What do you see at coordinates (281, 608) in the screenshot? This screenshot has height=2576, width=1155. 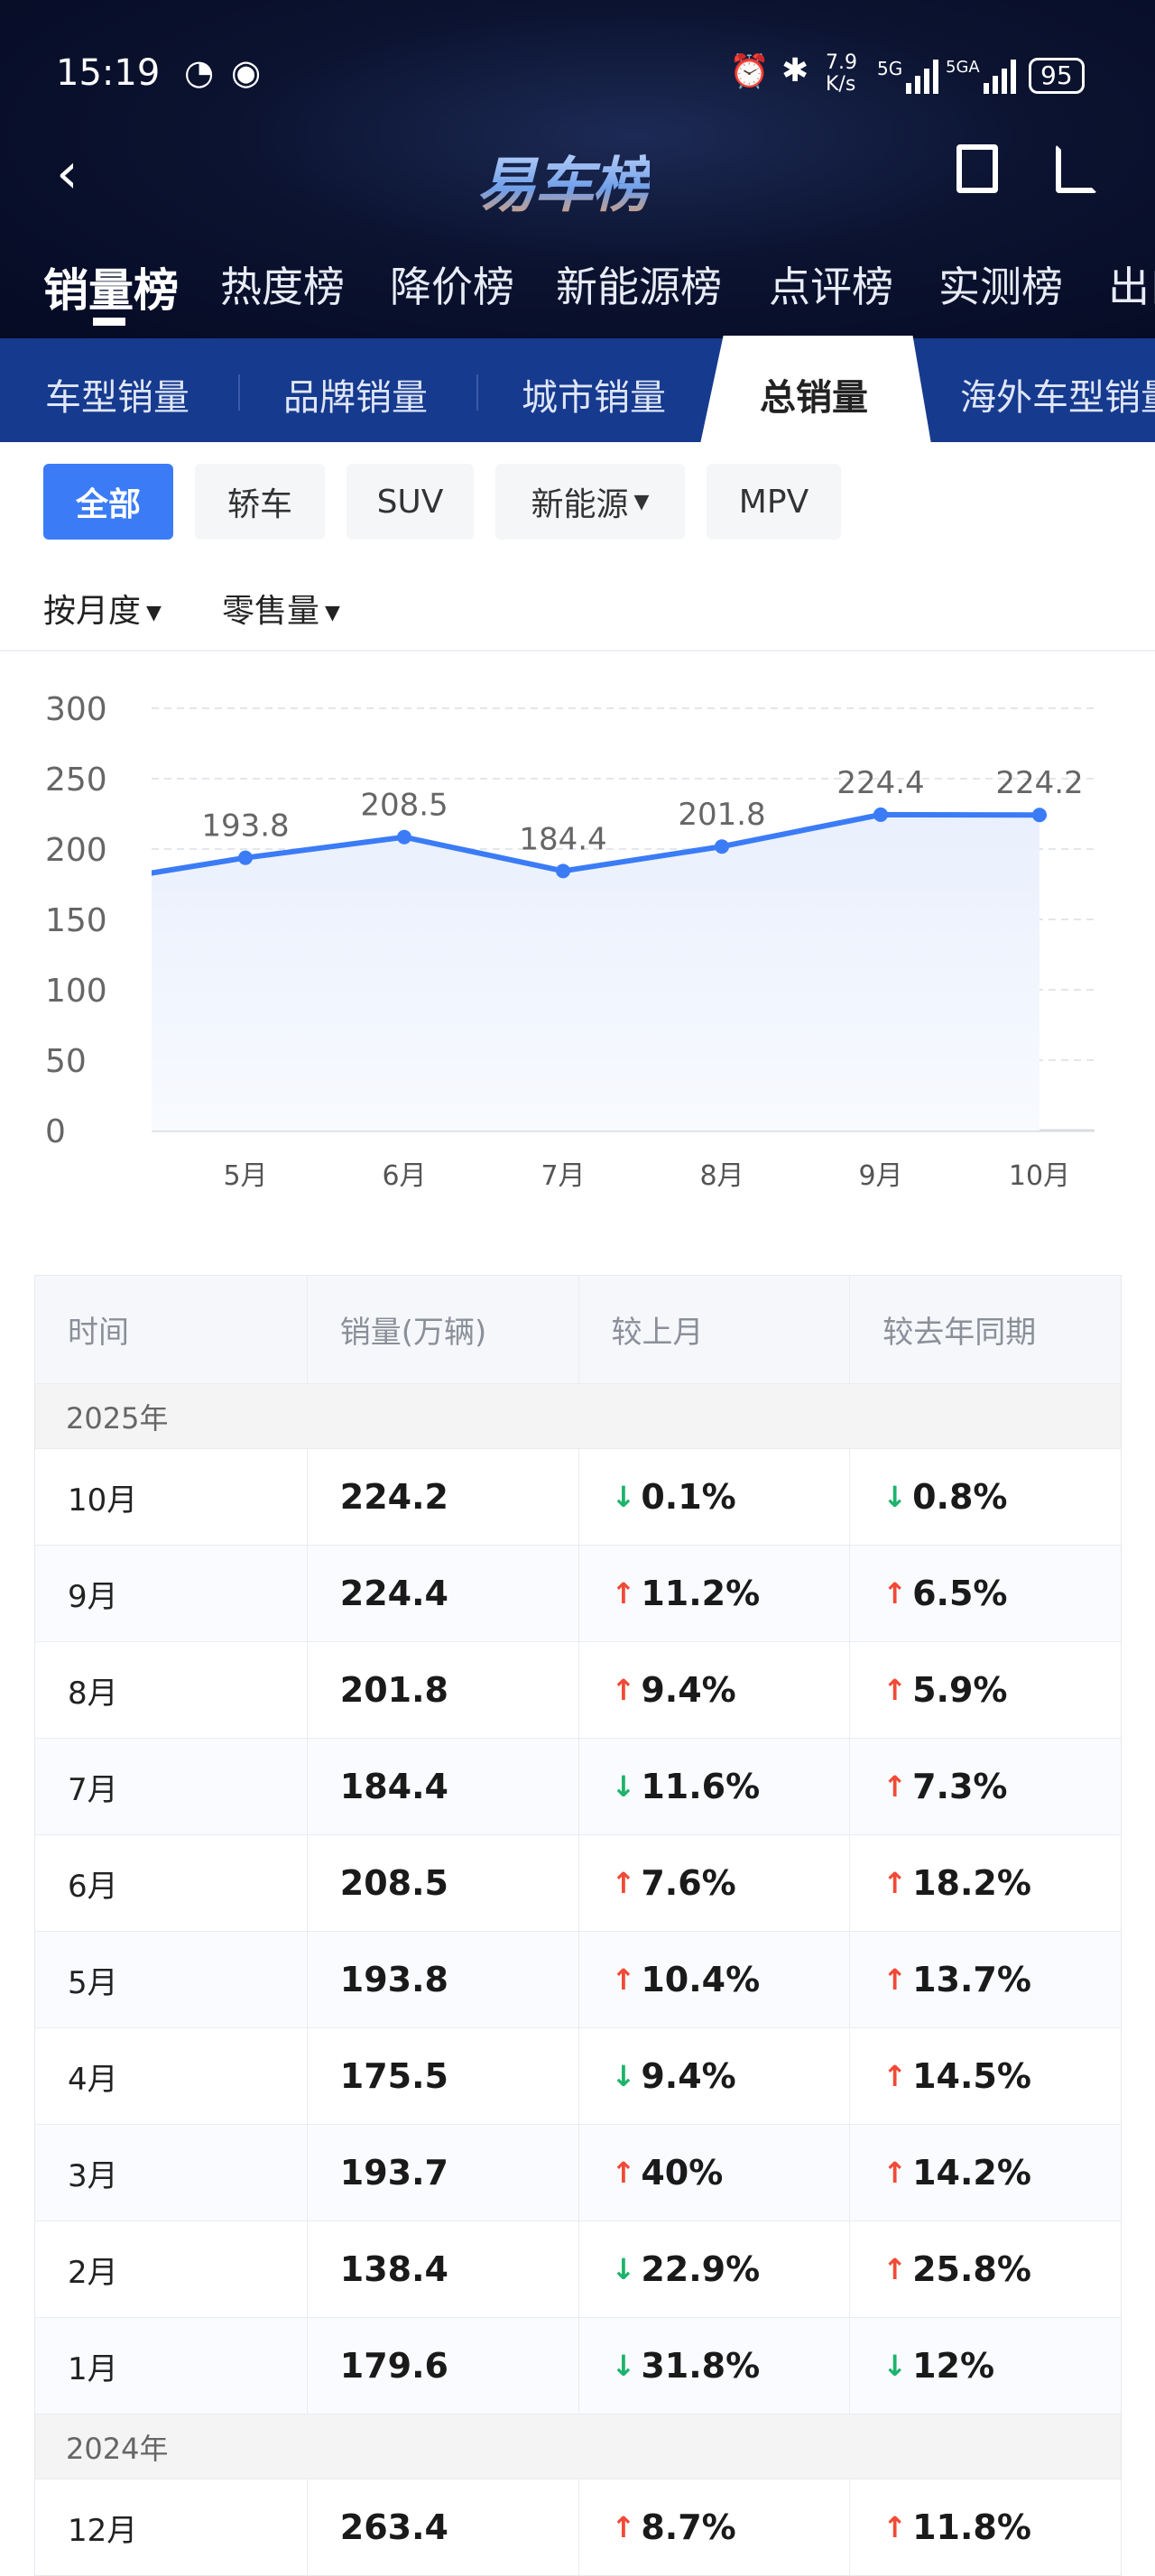 I see `metric-dropdown: 零售量 ▼` at bounding box center [281, 608].